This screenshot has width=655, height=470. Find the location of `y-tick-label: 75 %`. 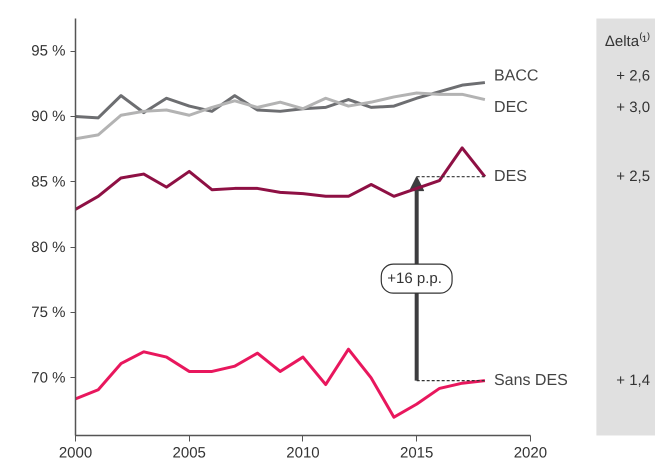

y-tick-label: 75 % is located at coordinates (48, 313).